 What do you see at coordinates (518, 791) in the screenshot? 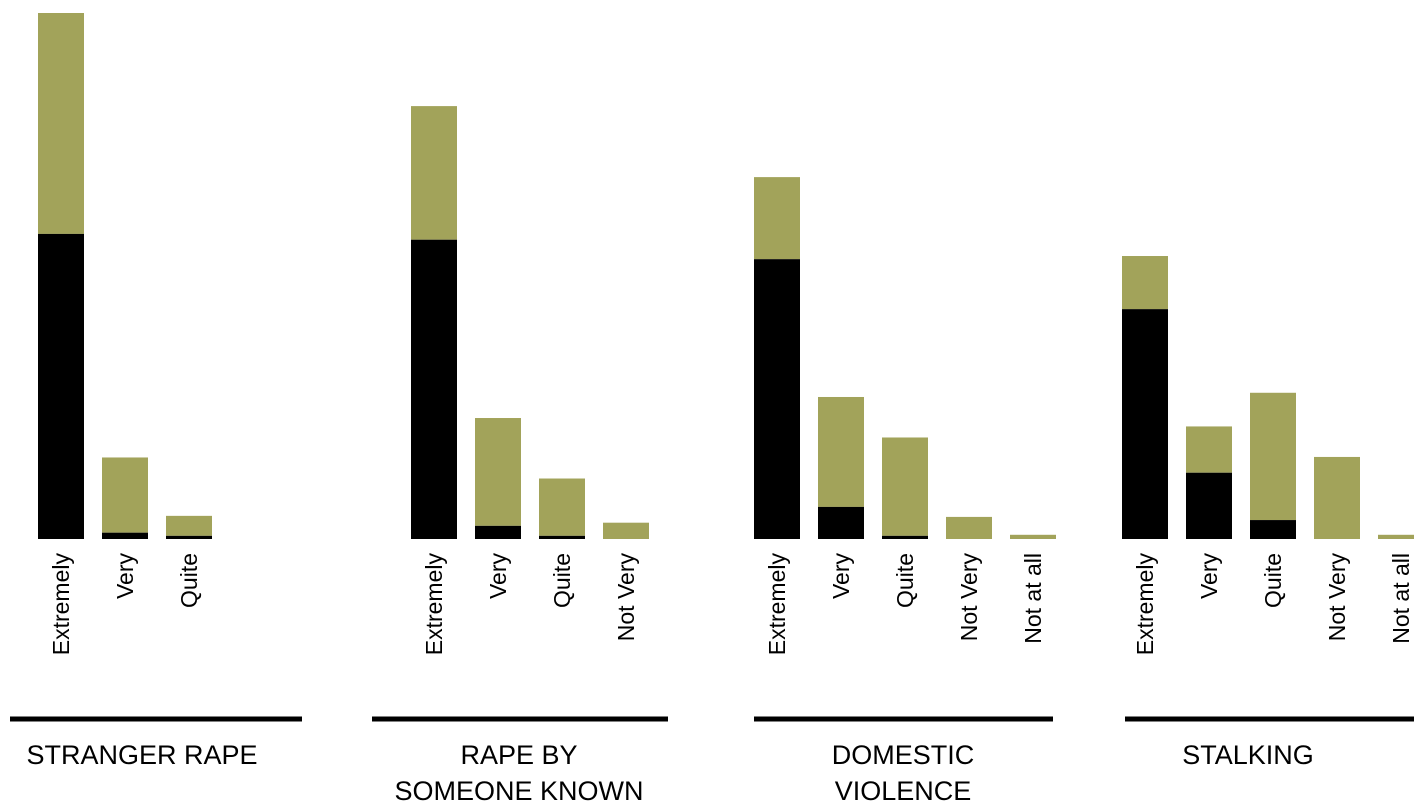
I see `group-label: SOMEONE KNOWN` at bounding box center [518, 791].